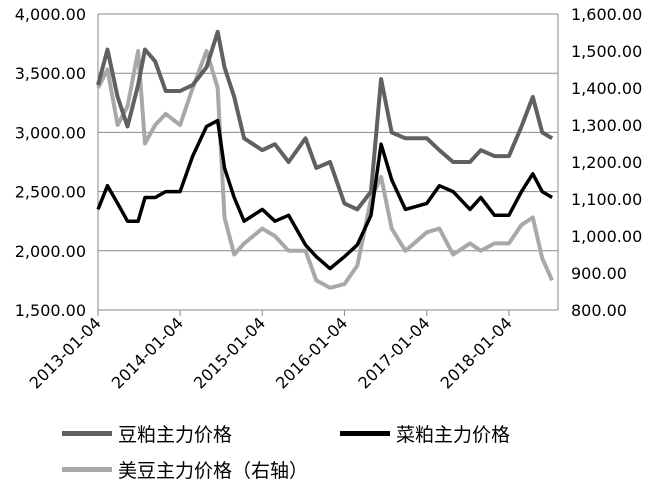 This screenshot has height=493, width=665. I want to click on right-tick-label-2: 1,000.00, so click(606, 236).